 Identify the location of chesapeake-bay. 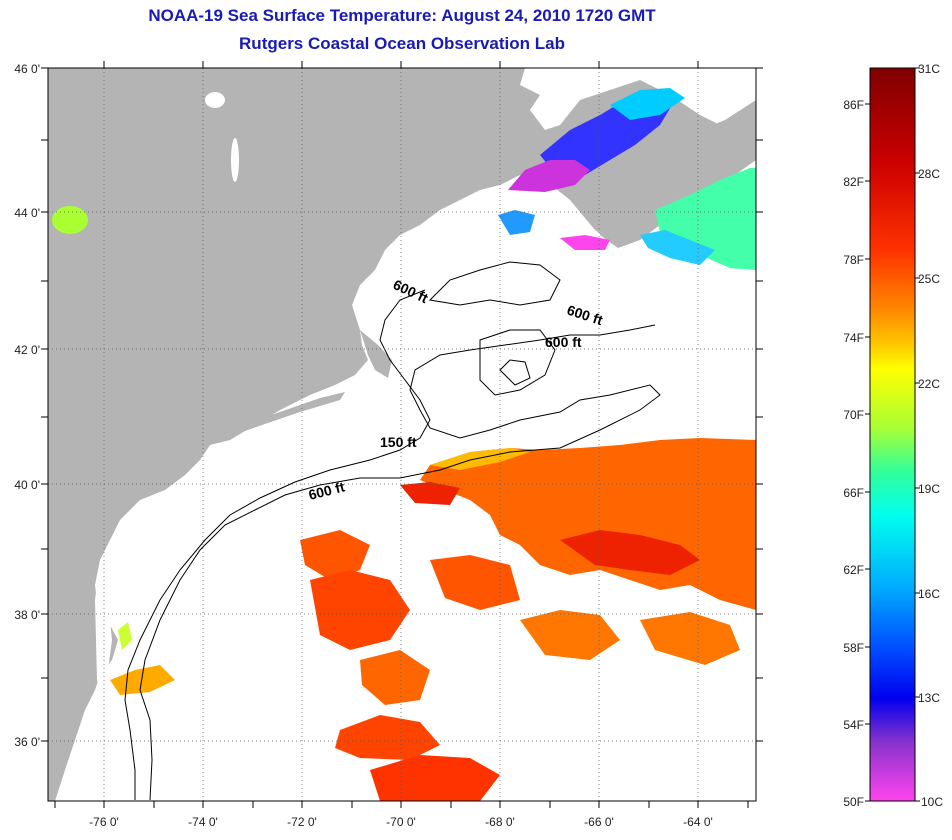
(103, 630).